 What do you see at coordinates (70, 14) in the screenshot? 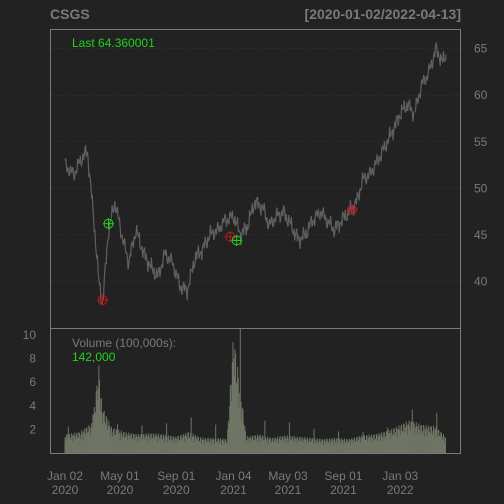
I see `chart-title-left: CSGS` at bounding box center [70, 14].